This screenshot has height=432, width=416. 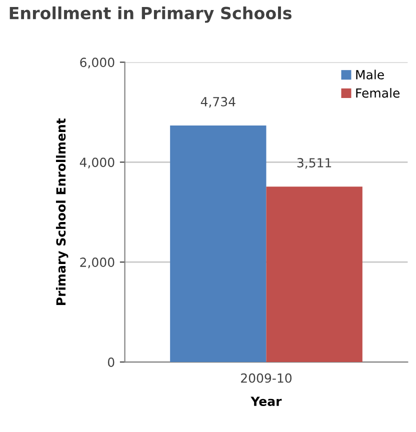 What do you see at coordinates (314, 163) in the screenshot?
I see `data-label: 3,511` at bounding box center [314, 163].